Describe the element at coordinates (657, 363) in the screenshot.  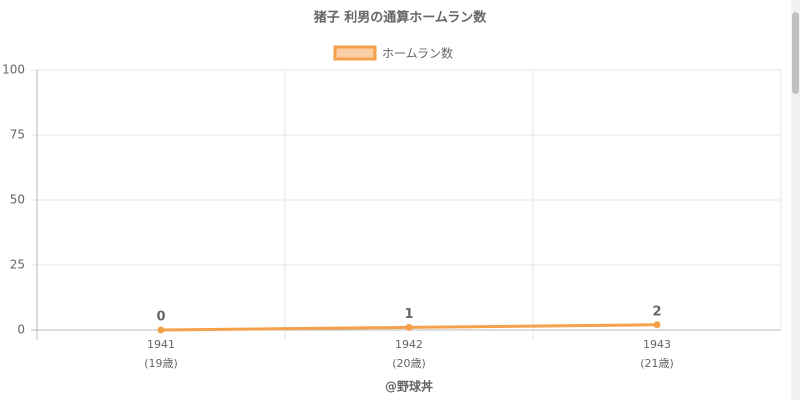
I see `x-tick-sublabel: (21歳)` at that location.